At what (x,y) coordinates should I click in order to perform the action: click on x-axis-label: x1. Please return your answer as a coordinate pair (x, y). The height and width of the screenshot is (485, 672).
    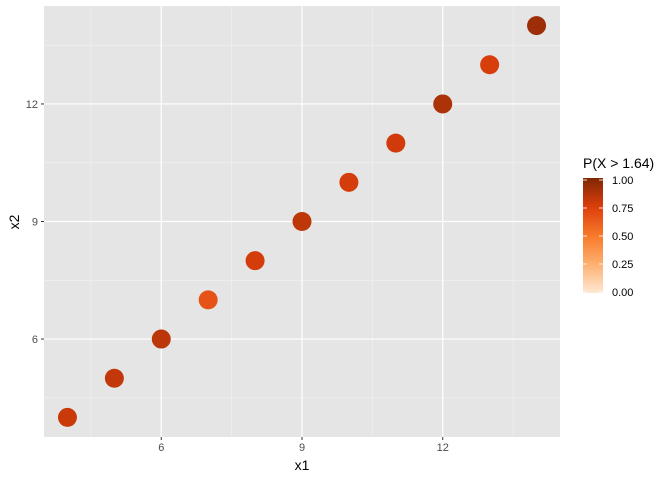
    Looking at the image, I should click on (302, 465).